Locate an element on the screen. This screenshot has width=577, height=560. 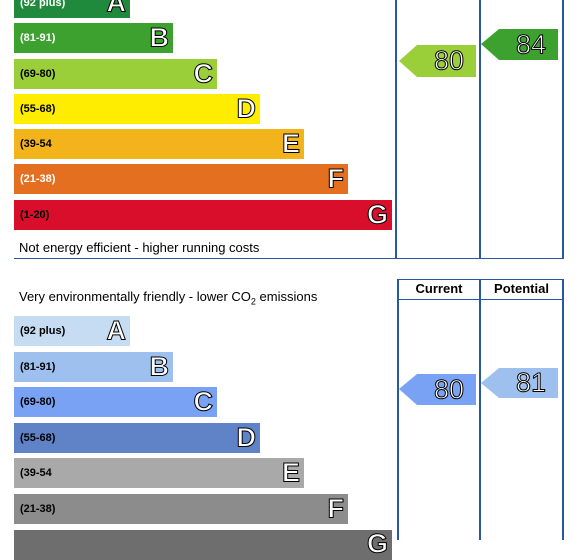
env-band-g: G is located at coordinates (203, 545).